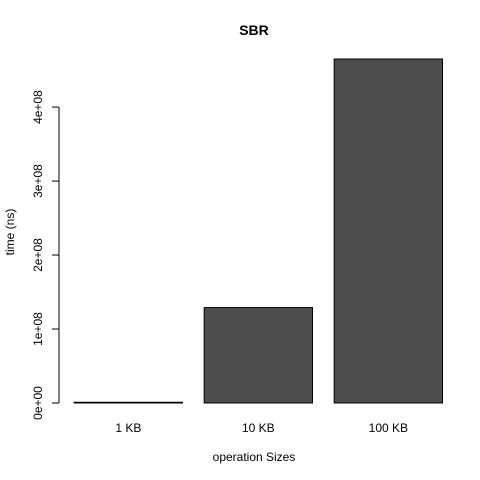  What do you see at coordinates (258, 428) in the screenshot?
I see `x-tick-label: 10 KB` at bounding box center [258, 428].